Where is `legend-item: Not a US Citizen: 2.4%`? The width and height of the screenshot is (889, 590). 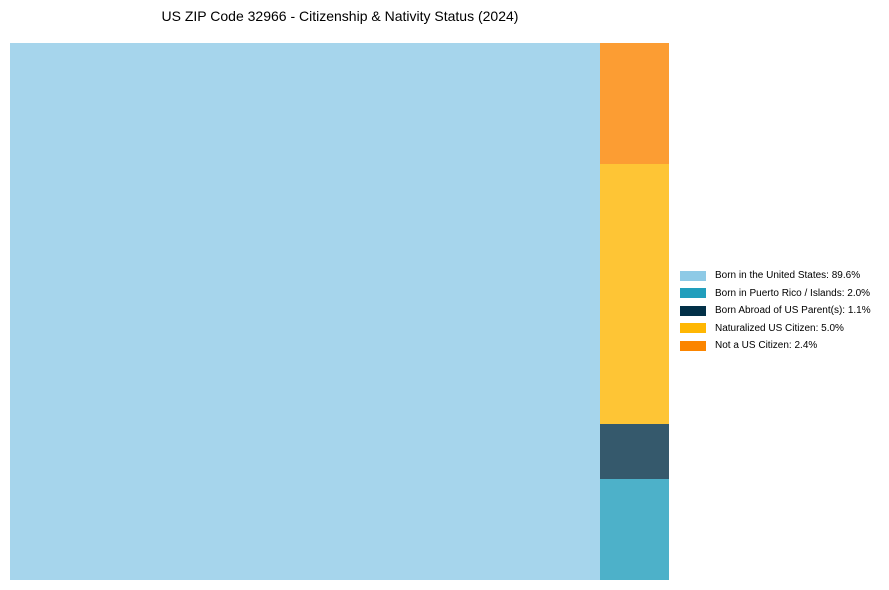 legend-item: Not a US Citizen: 2.4% is located at coordinates (775, 346).